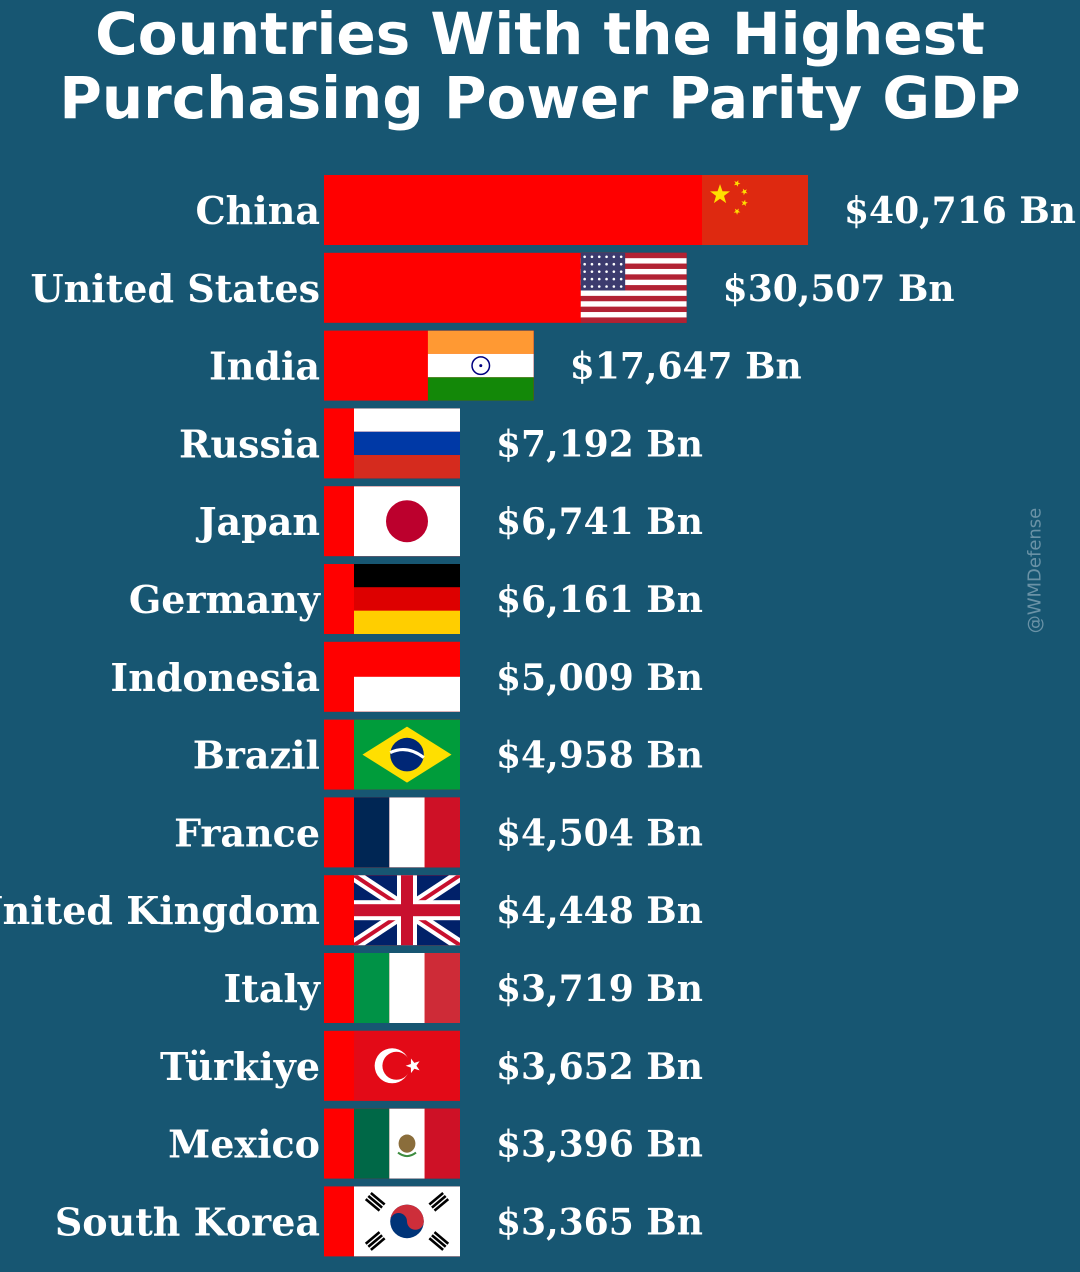 The height and width of the screenshot is (1272, 1080). I want to click on category-label: United States, so click(175, 288).